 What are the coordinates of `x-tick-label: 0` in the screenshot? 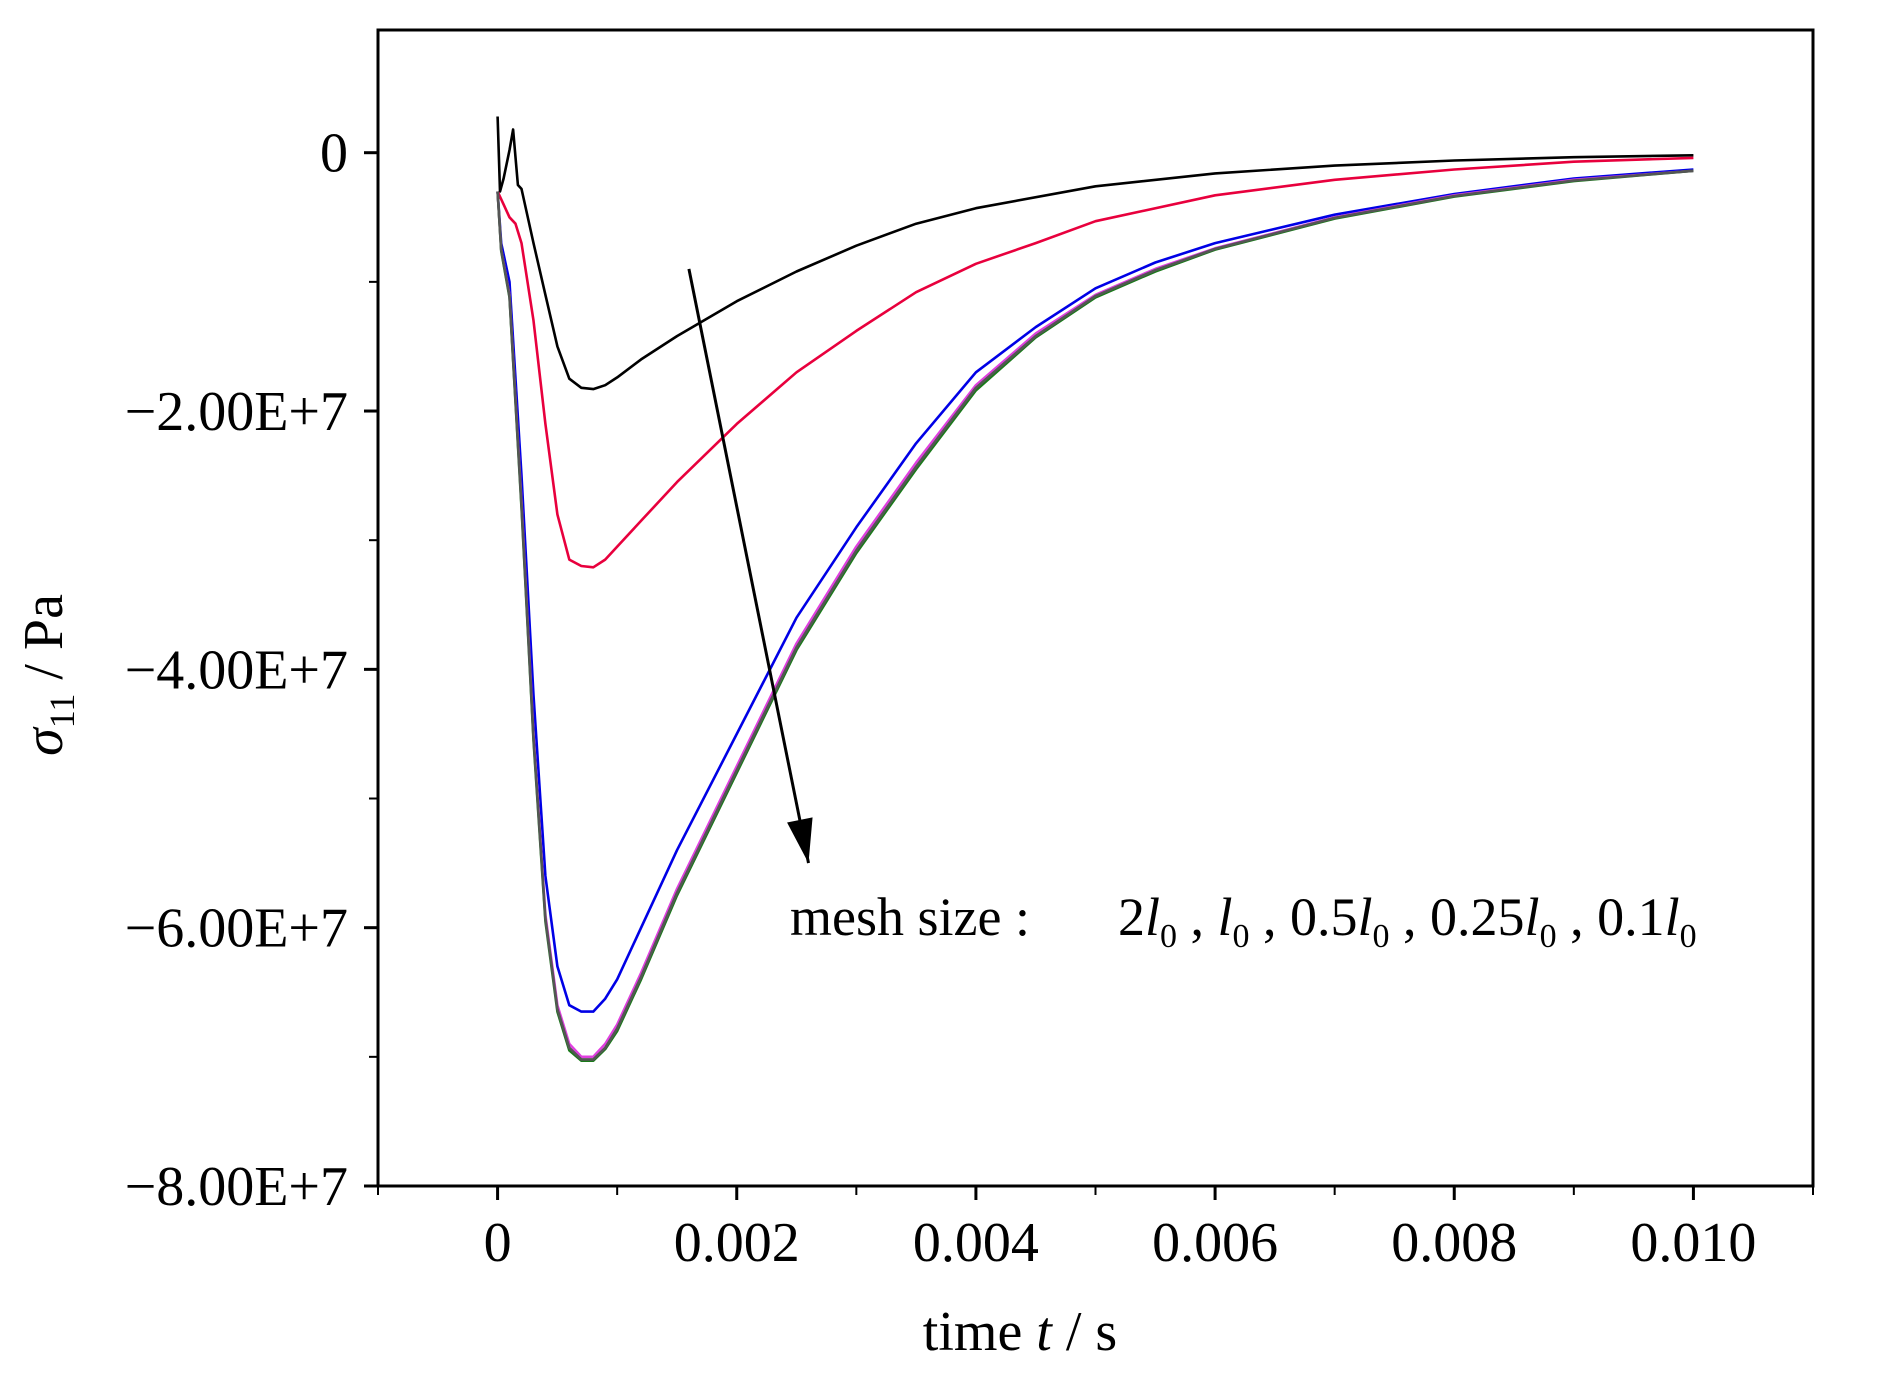 It's located at (498, 1243).